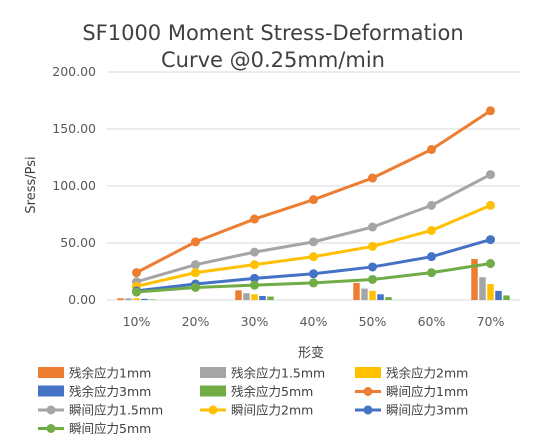 Image resolution: width=548 pixels, height=441 pixels. What do you see at coordinates (110, 373) in the screenshot?
I see `legend-label: 残余应力1mm` at bounding box center [110, 373].